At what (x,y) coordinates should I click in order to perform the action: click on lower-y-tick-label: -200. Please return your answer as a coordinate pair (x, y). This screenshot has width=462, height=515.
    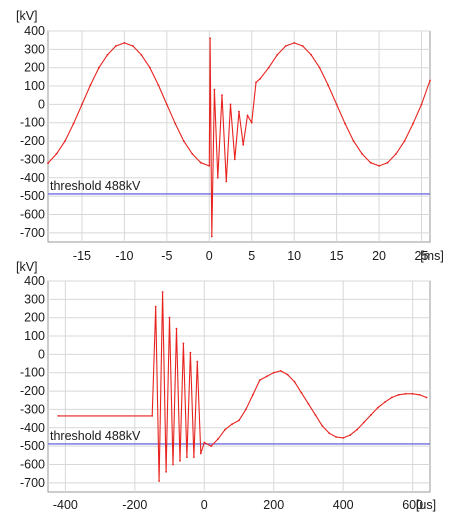
    Looking at the image, I should click on (32, 391).